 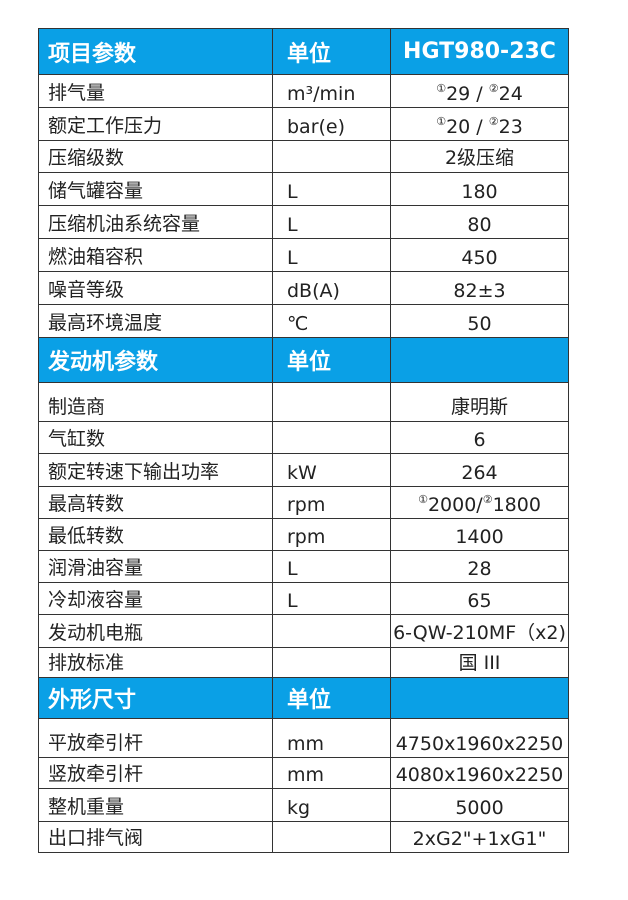 What do you see at coordinates (155, 189) in the screenshot?
I see `param-name: 储气罐容量` at bounding box center [155, 189].